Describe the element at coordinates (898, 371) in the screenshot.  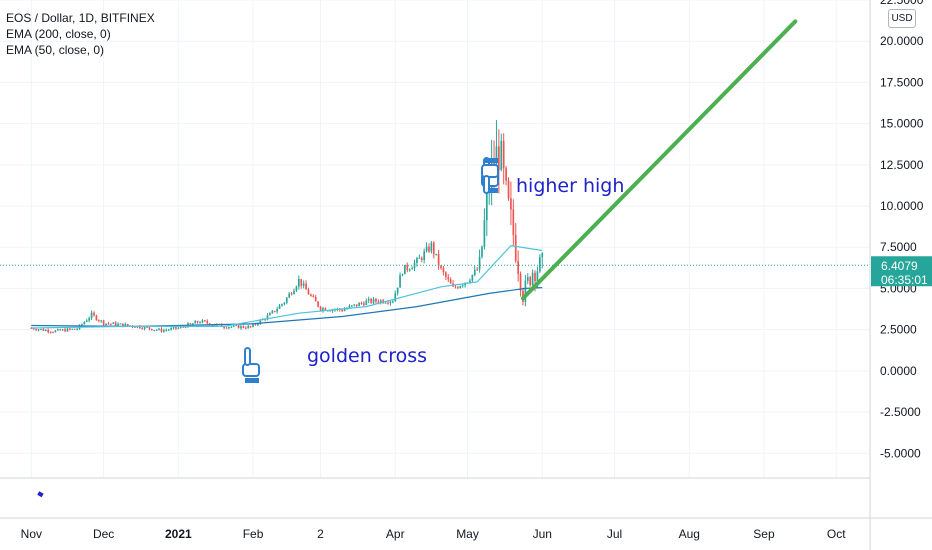
I see `price-tick-label: 0.0000` at that location.